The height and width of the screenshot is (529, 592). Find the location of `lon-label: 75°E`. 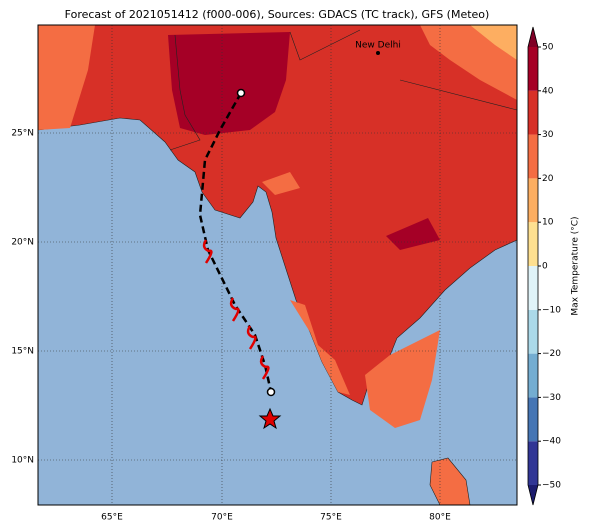

lon-label: 75°E is located at coordinates (331, 518).